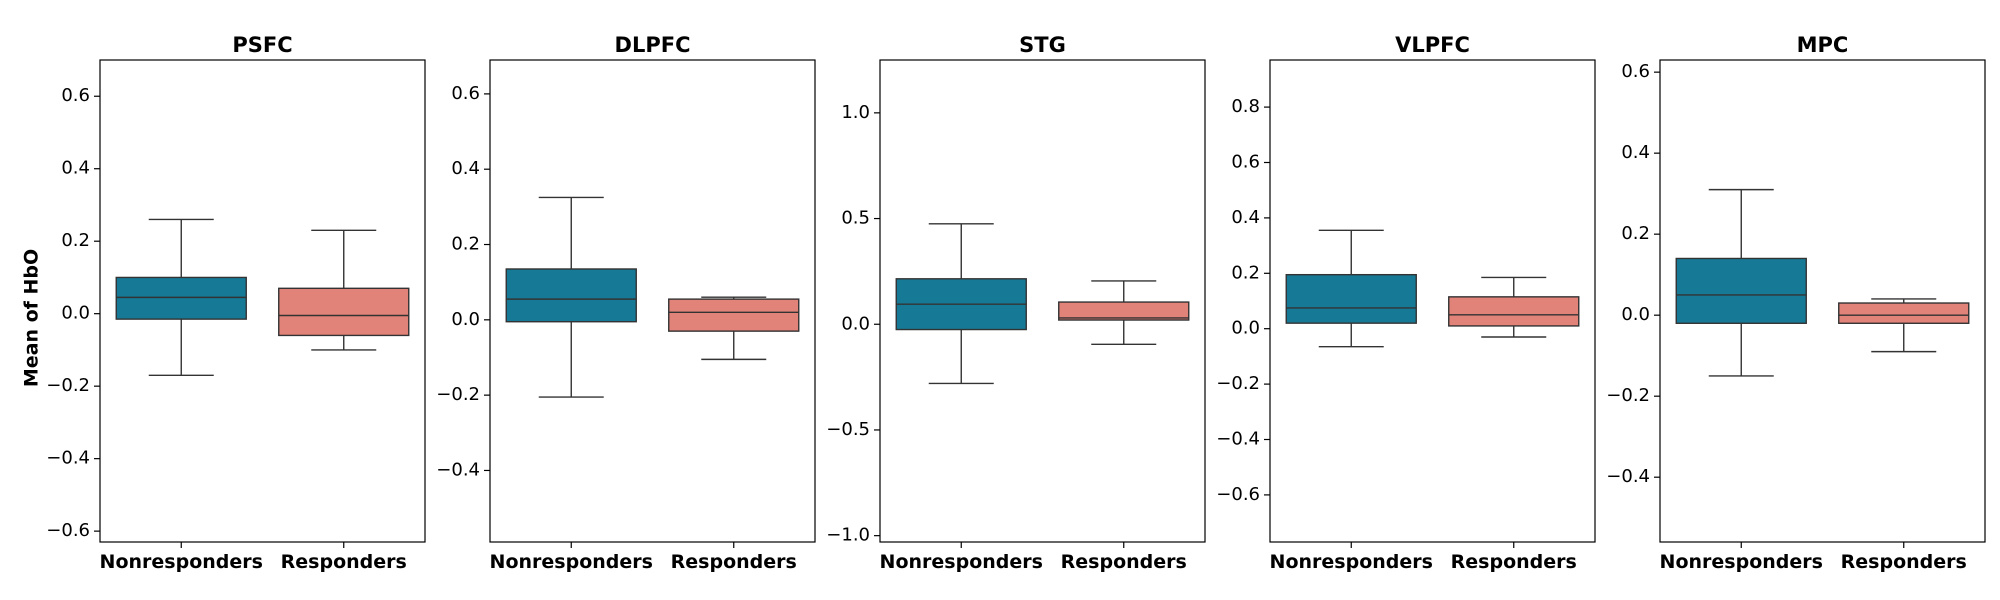  What do you see at coordinates (1432, 45) in the screenshot?
I see `panel-title: VLPFC` at bounding box center [1432, 45].